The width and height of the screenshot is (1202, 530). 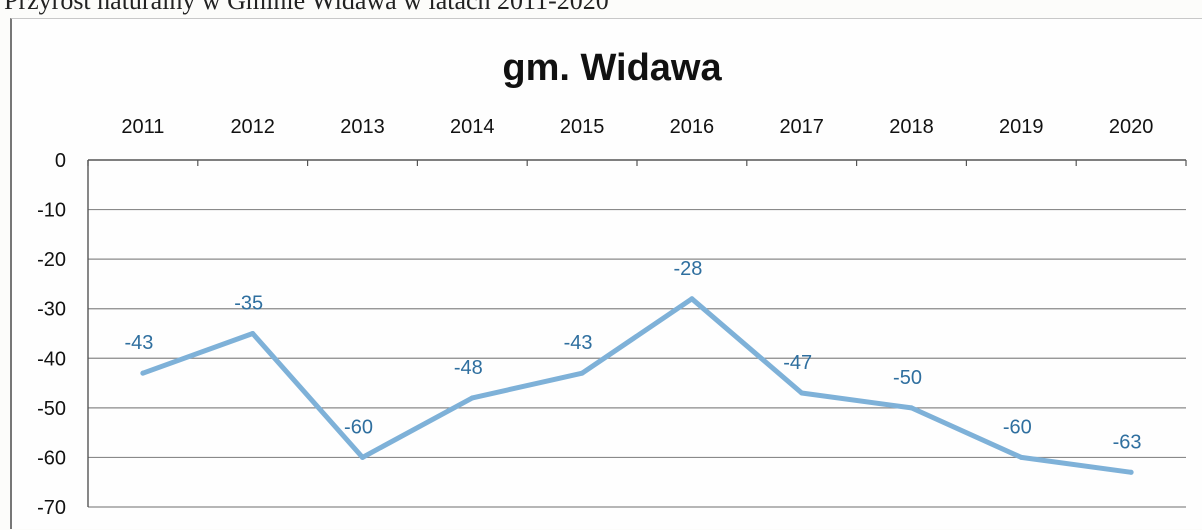 I want to click on data-label: -63, so click(x=1127, y=442).